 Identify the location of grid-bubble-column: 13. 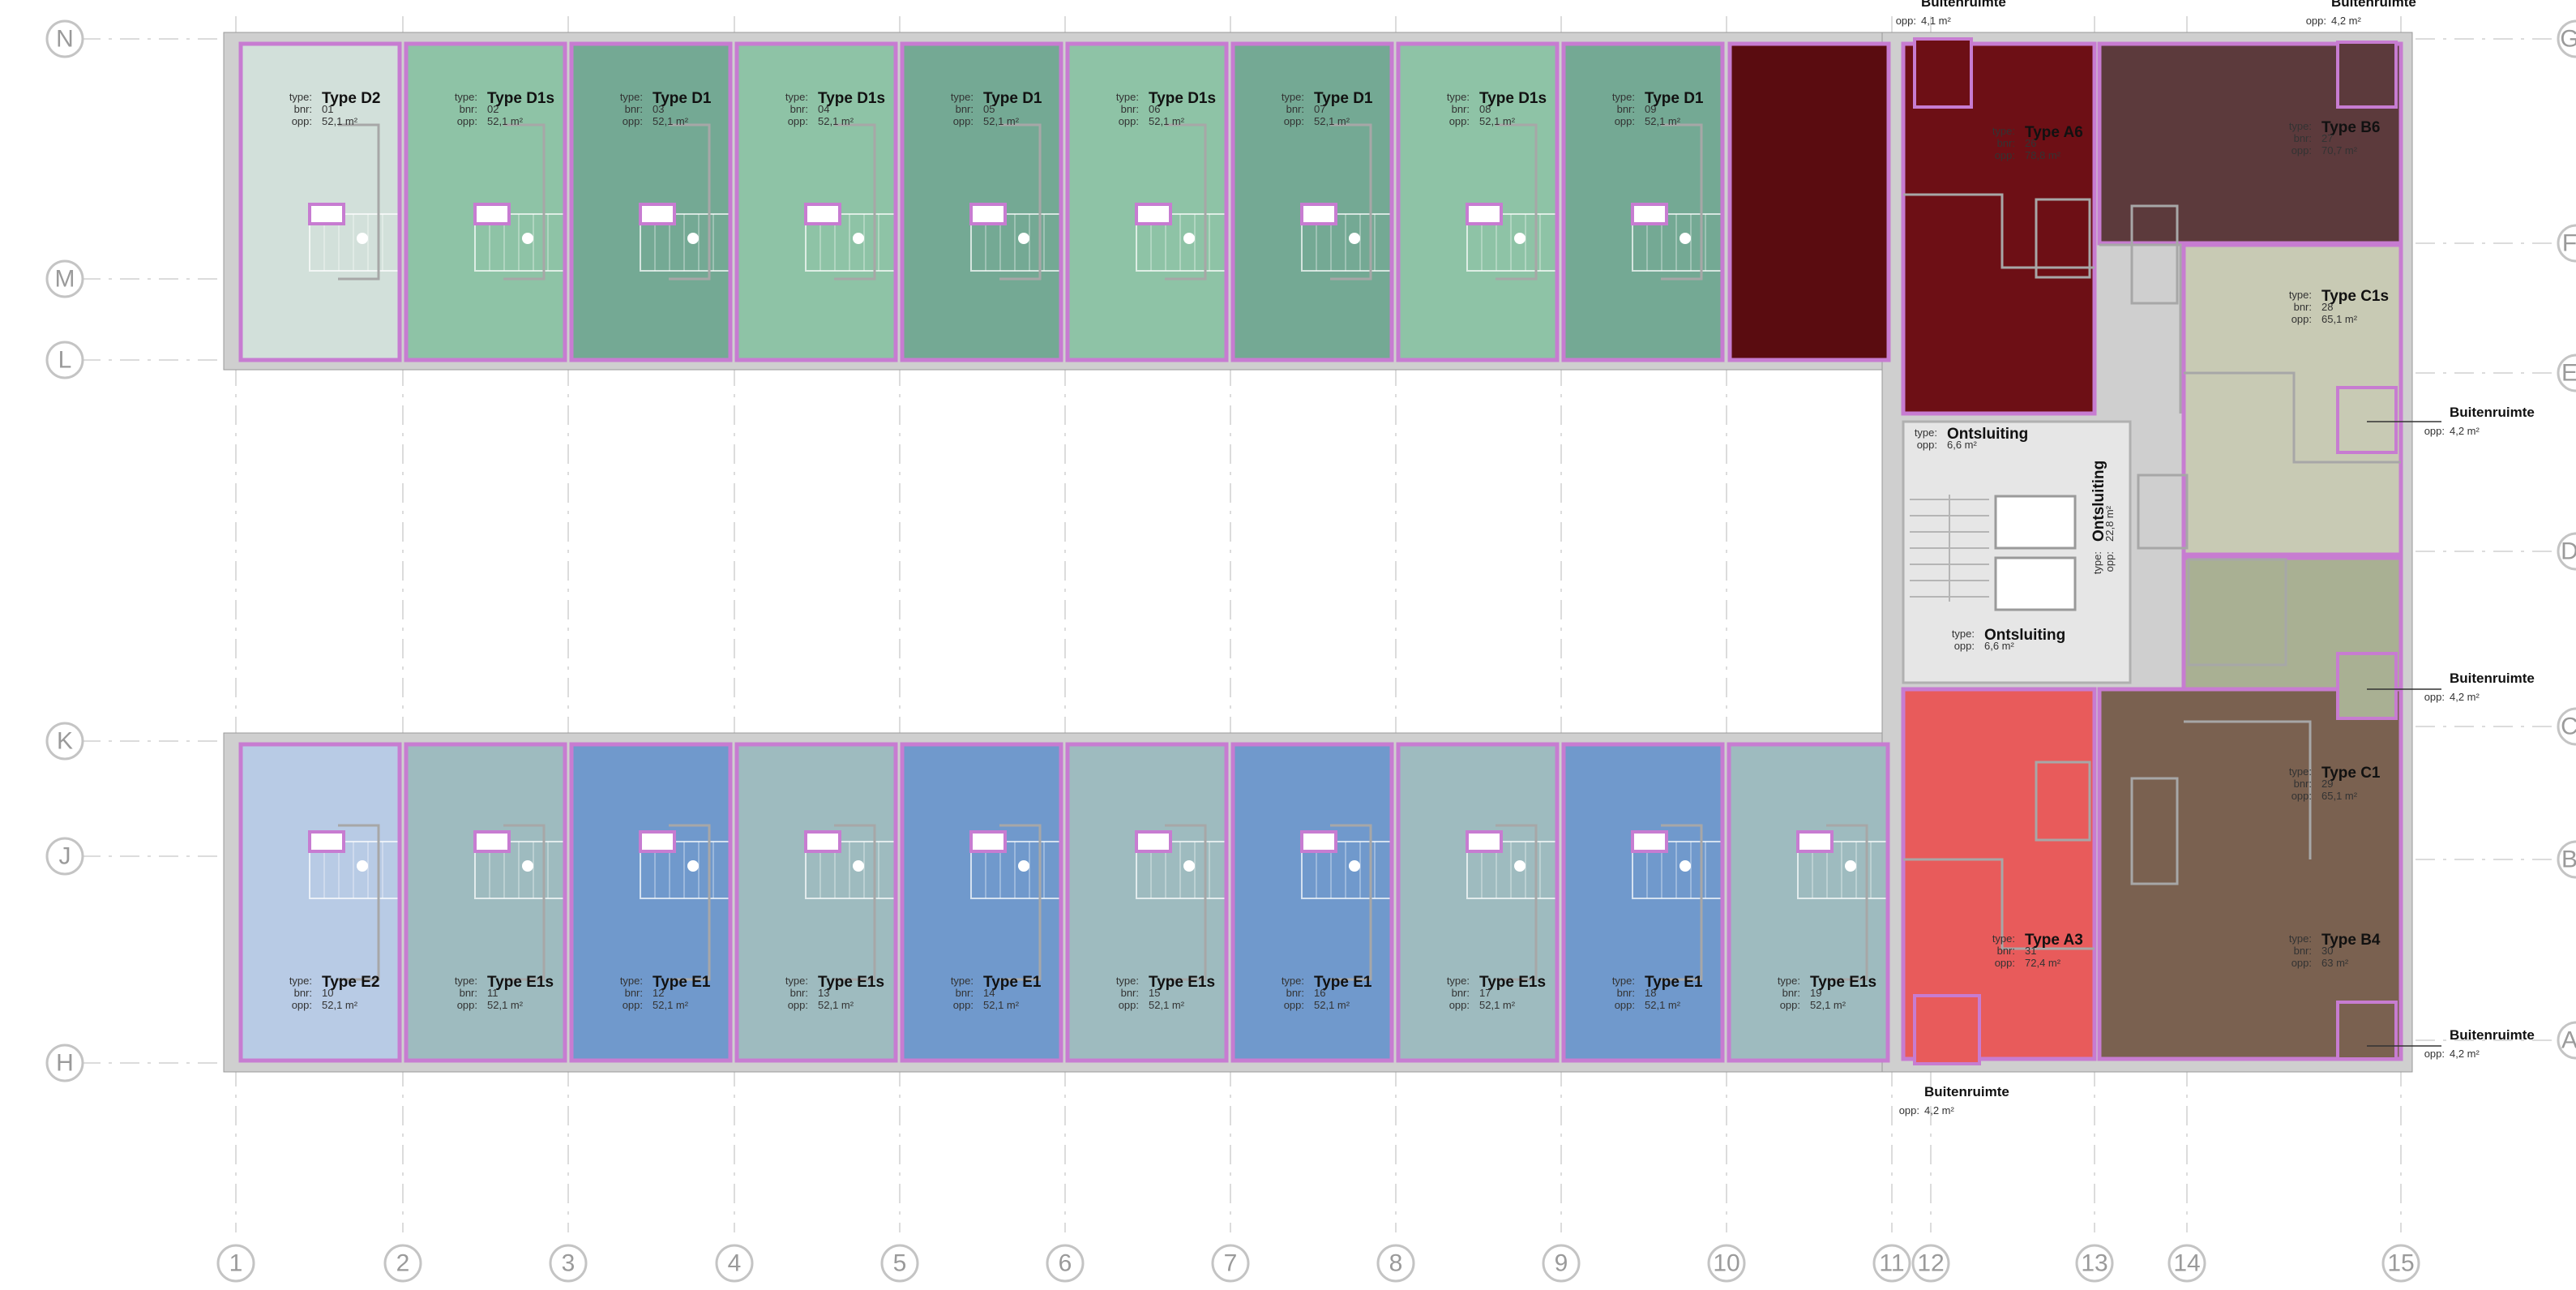
(2094, 1264).